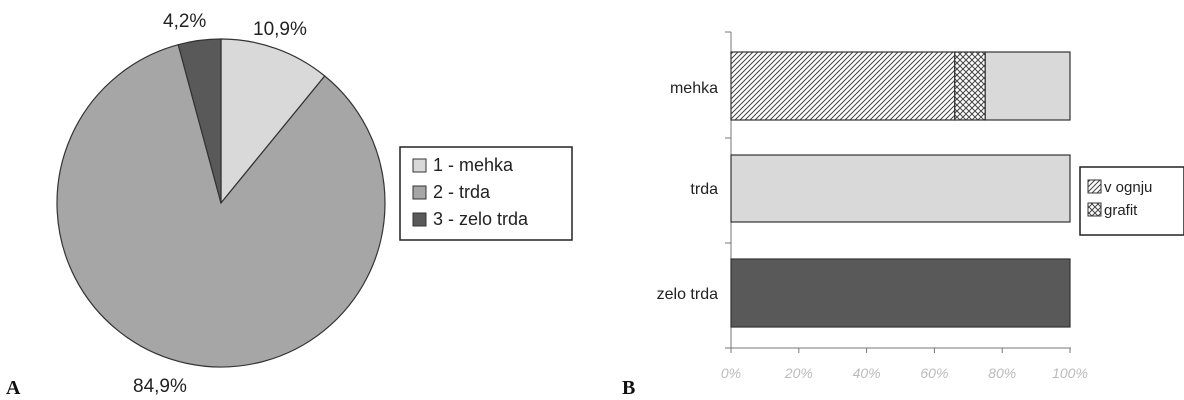 This screenshot has width=1184, height=400. I want to click on legend-swatch-grafit, so click(1094, 209).